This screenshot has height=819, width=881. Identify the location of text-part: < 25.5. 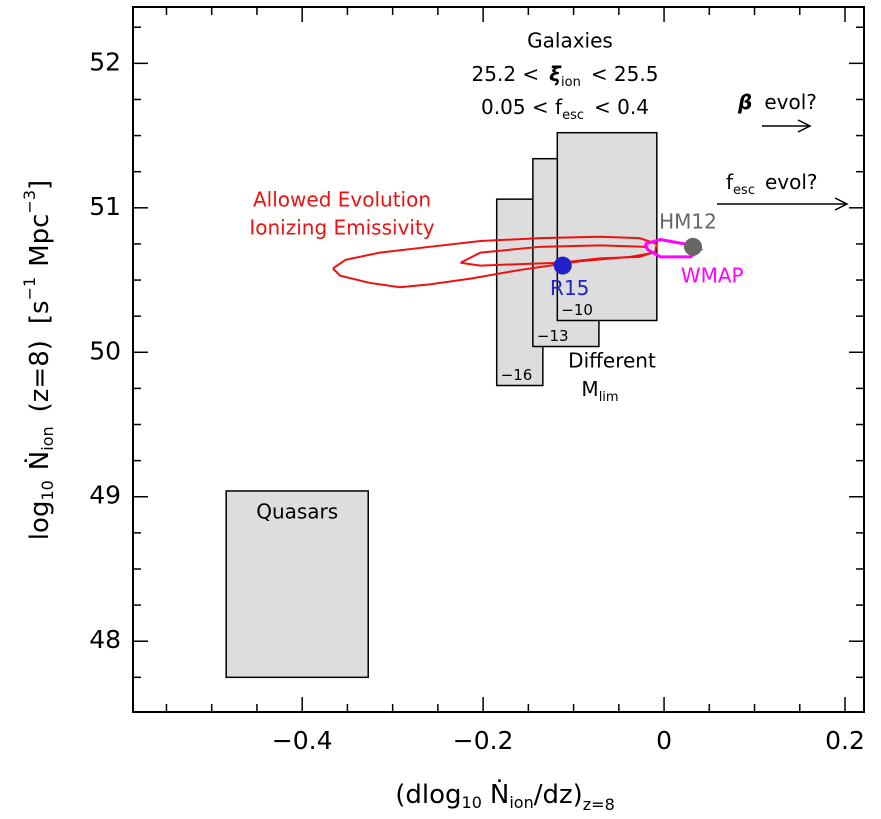
(625, 74).